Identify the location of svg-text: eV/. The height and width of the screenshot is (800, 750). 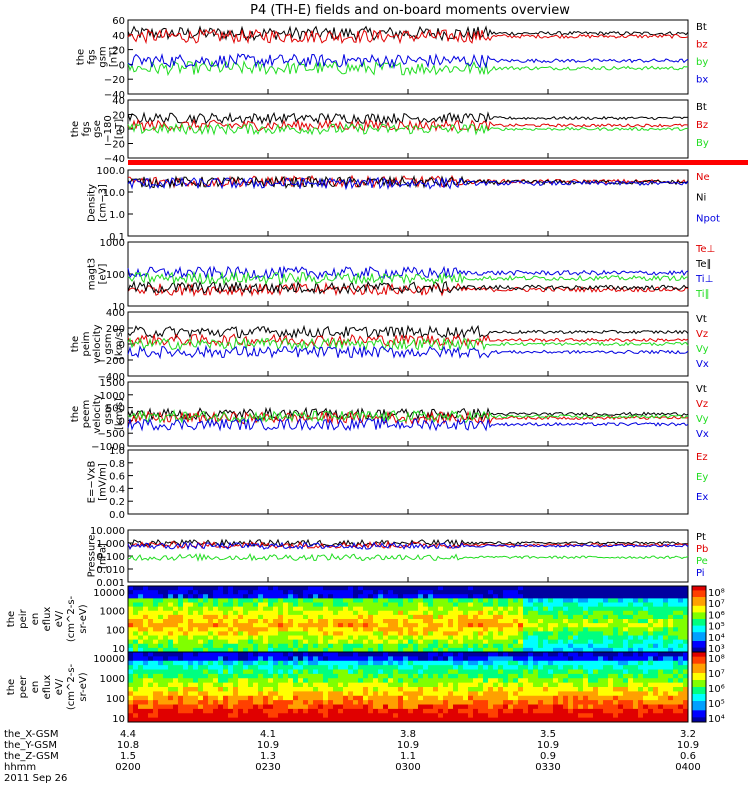
(59, 618).